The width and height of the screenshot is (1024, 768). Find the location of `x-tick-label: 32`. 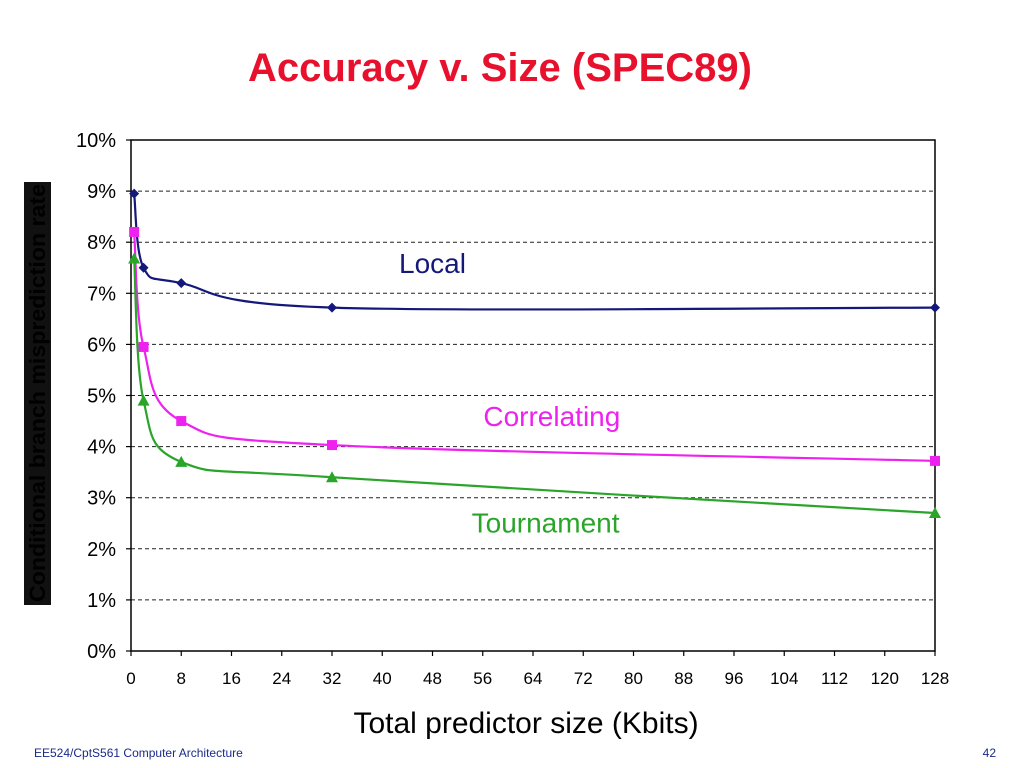

x-tick-label: 32 is located at coordinates (332, 678).